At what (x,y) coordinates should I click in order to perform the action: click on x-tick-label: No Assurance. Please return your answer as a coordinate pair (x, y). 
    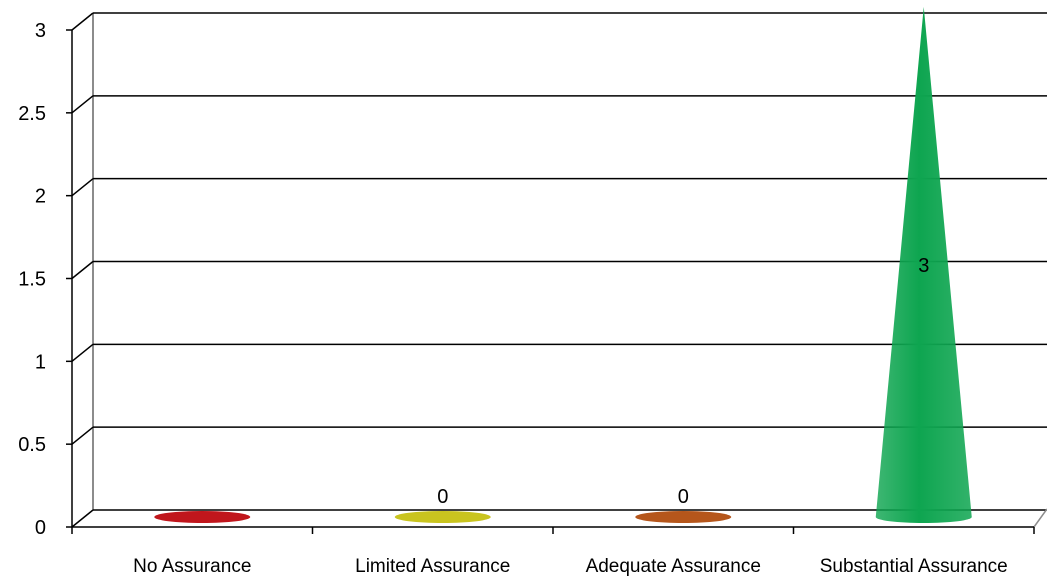
    Looking at the image, I should click on (192, 566).